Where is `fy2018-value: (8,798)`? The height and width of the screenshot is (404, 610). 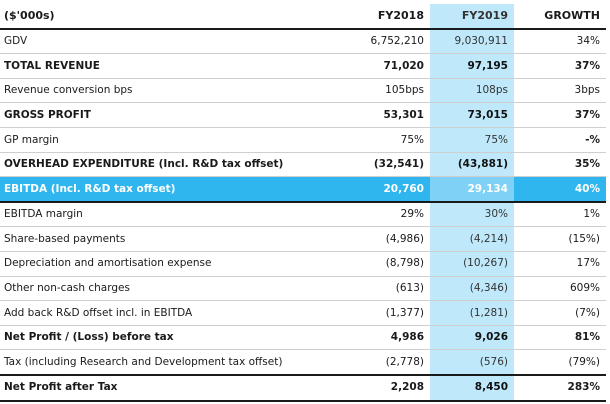 fy2018-value: (8,798) is located at coordinates (376, 264).